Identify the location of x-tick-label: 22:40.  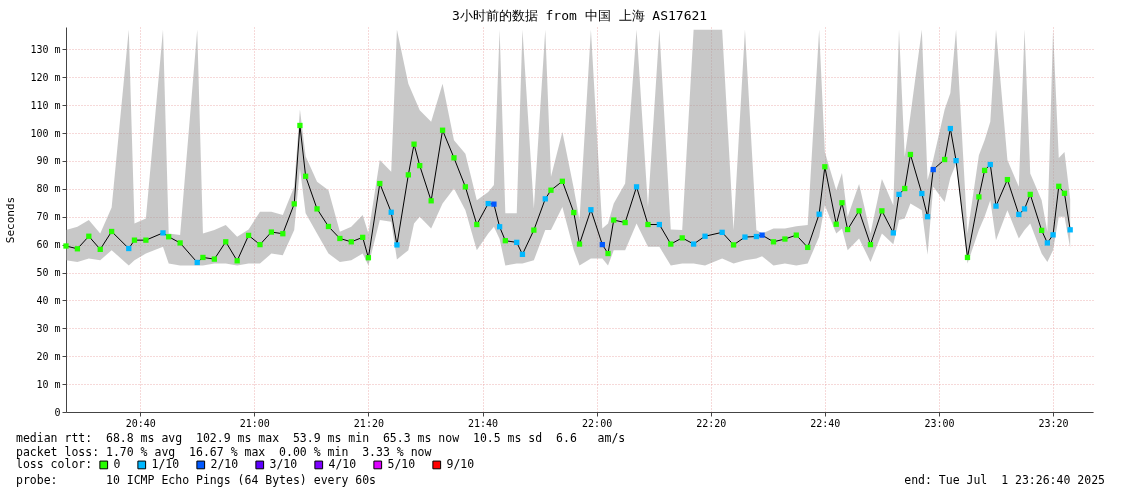
(825, 423).